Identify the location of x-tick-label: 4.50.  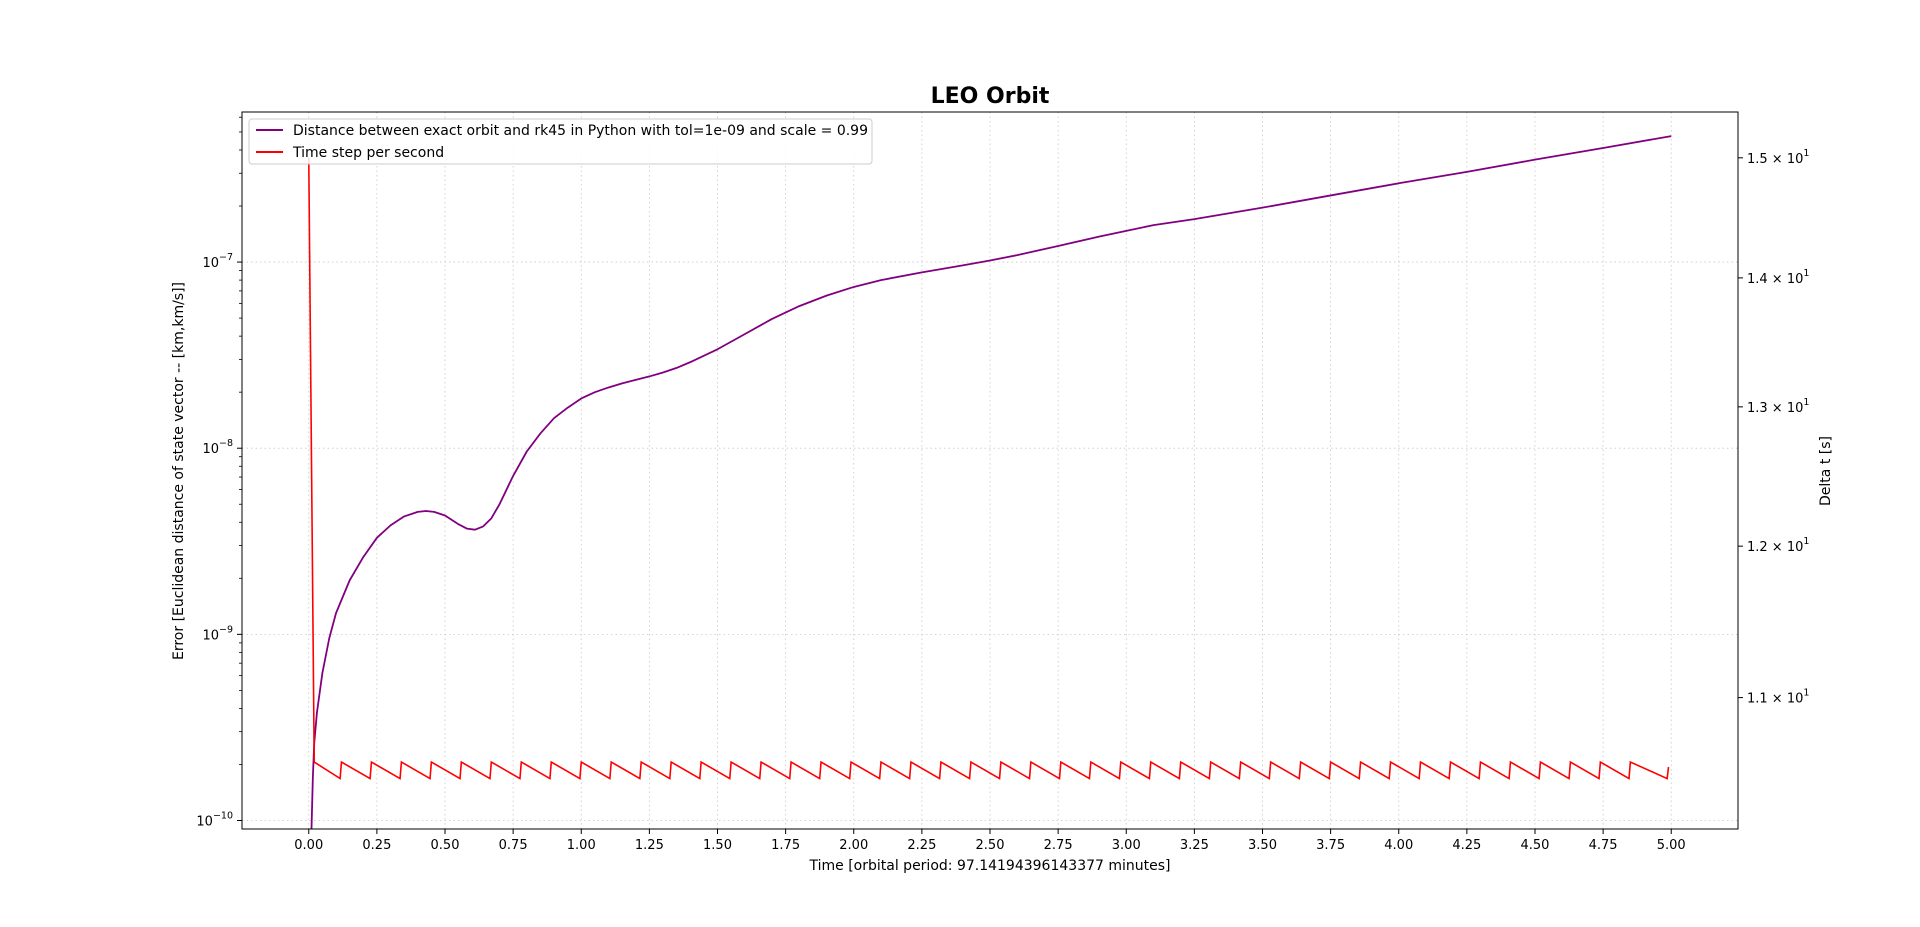
(1535, 845).